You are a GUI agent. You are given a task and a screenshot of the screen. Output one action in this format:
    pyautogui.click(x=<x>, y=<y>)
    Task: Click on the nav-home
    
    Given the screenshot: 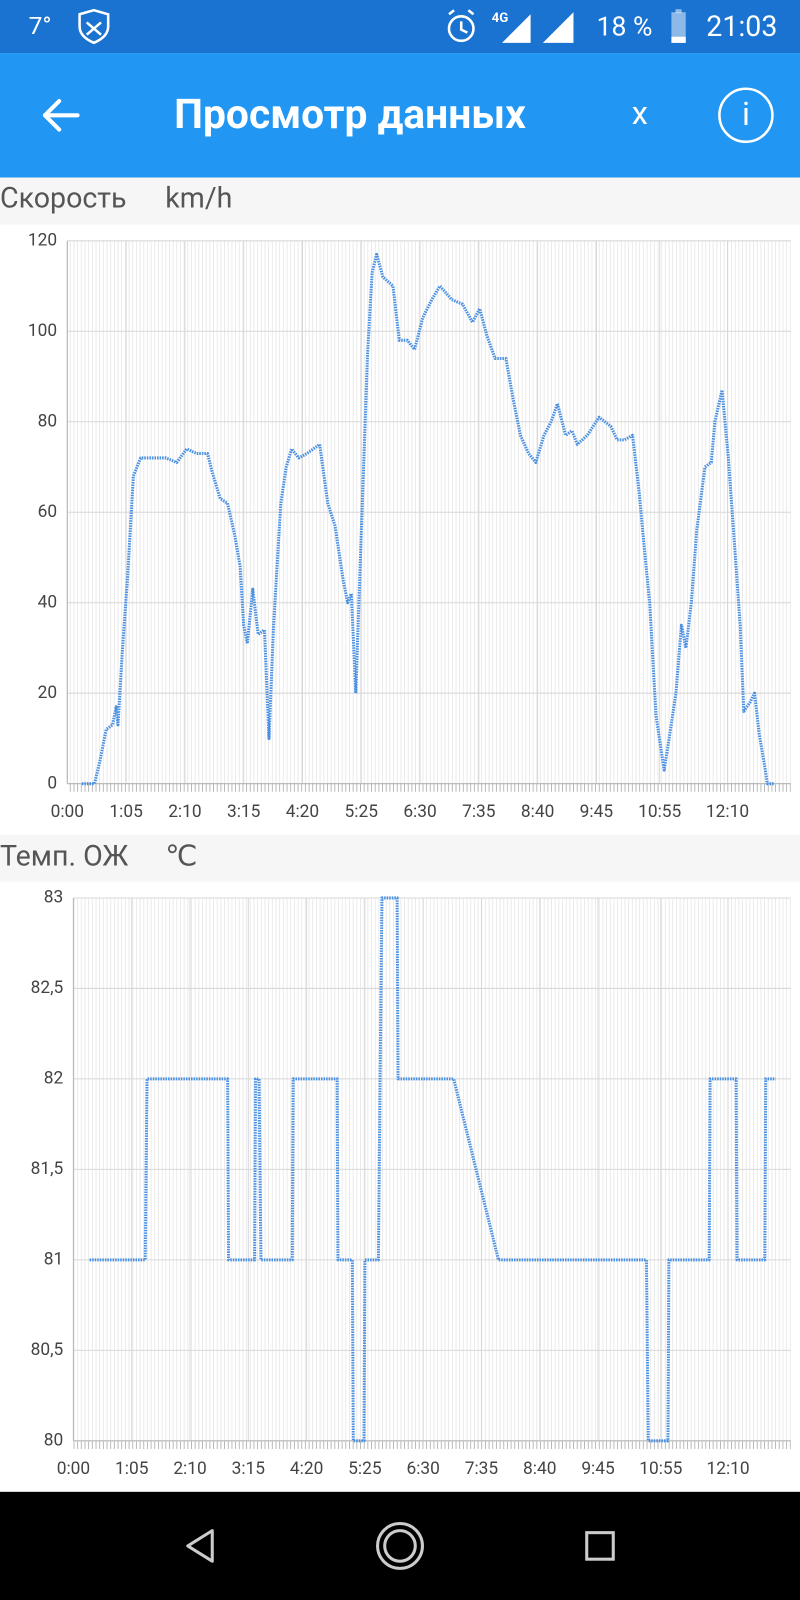 What is the action you would take?
    pyautogui.click(x=400, y=1545)
    